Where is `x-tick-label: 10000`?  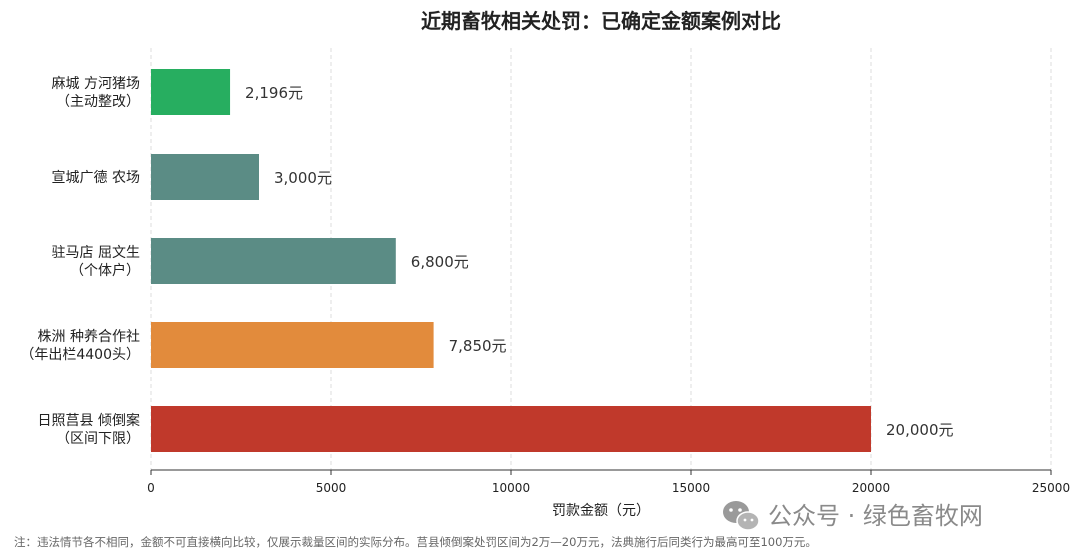 x-tick-label: 10000 is located at coordinates (511, 488).